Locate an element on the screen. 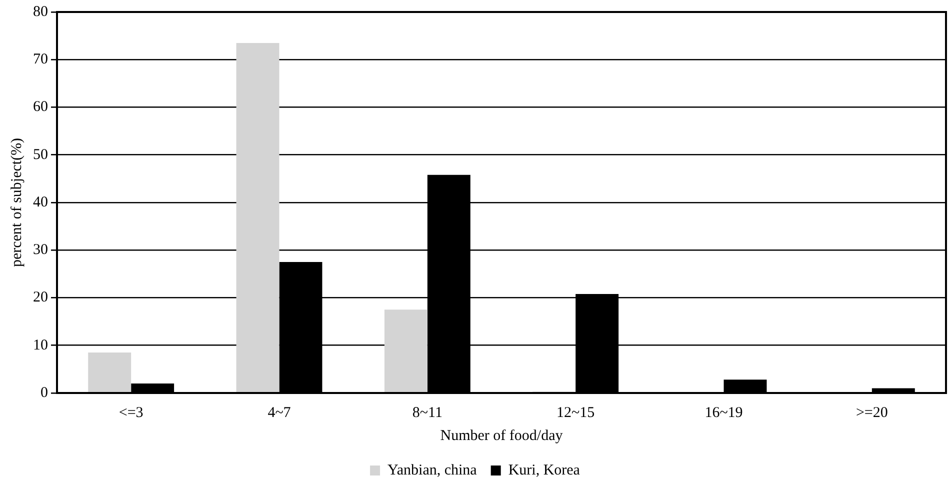 The width and height of the screenshot is (948, 494). y-tick-label: 40 is located at coordinates (40, 202).